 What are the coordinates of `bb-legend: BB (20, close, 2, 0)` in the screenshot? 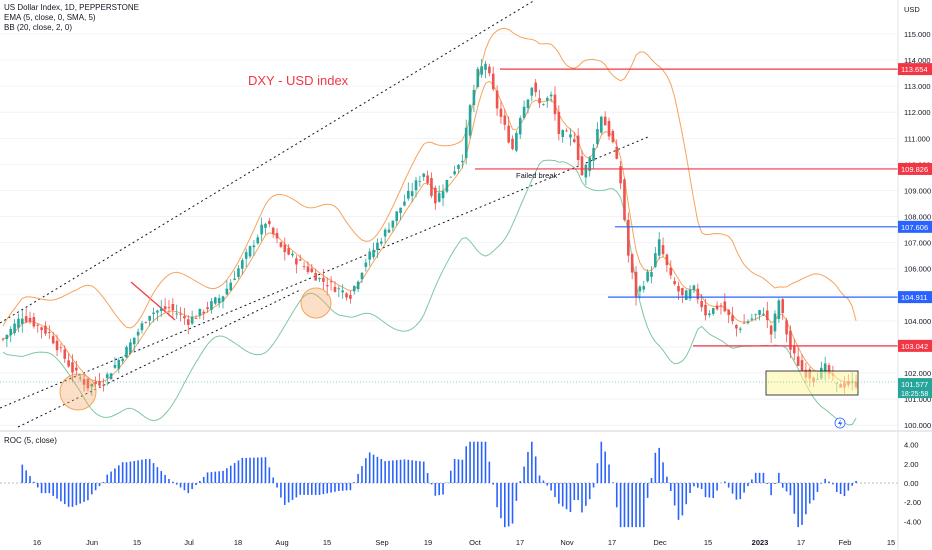 It's located at (38, 27).